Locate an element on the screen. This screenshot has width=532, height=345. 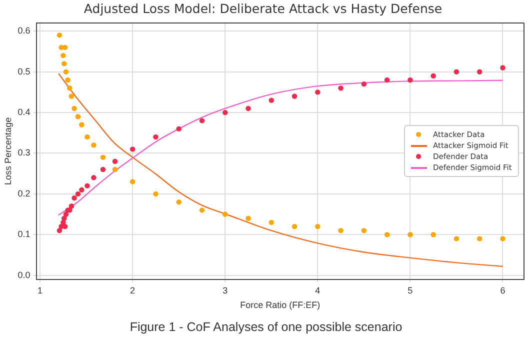
y-tick-label: 0.0 is located at coordinates (24, 275).